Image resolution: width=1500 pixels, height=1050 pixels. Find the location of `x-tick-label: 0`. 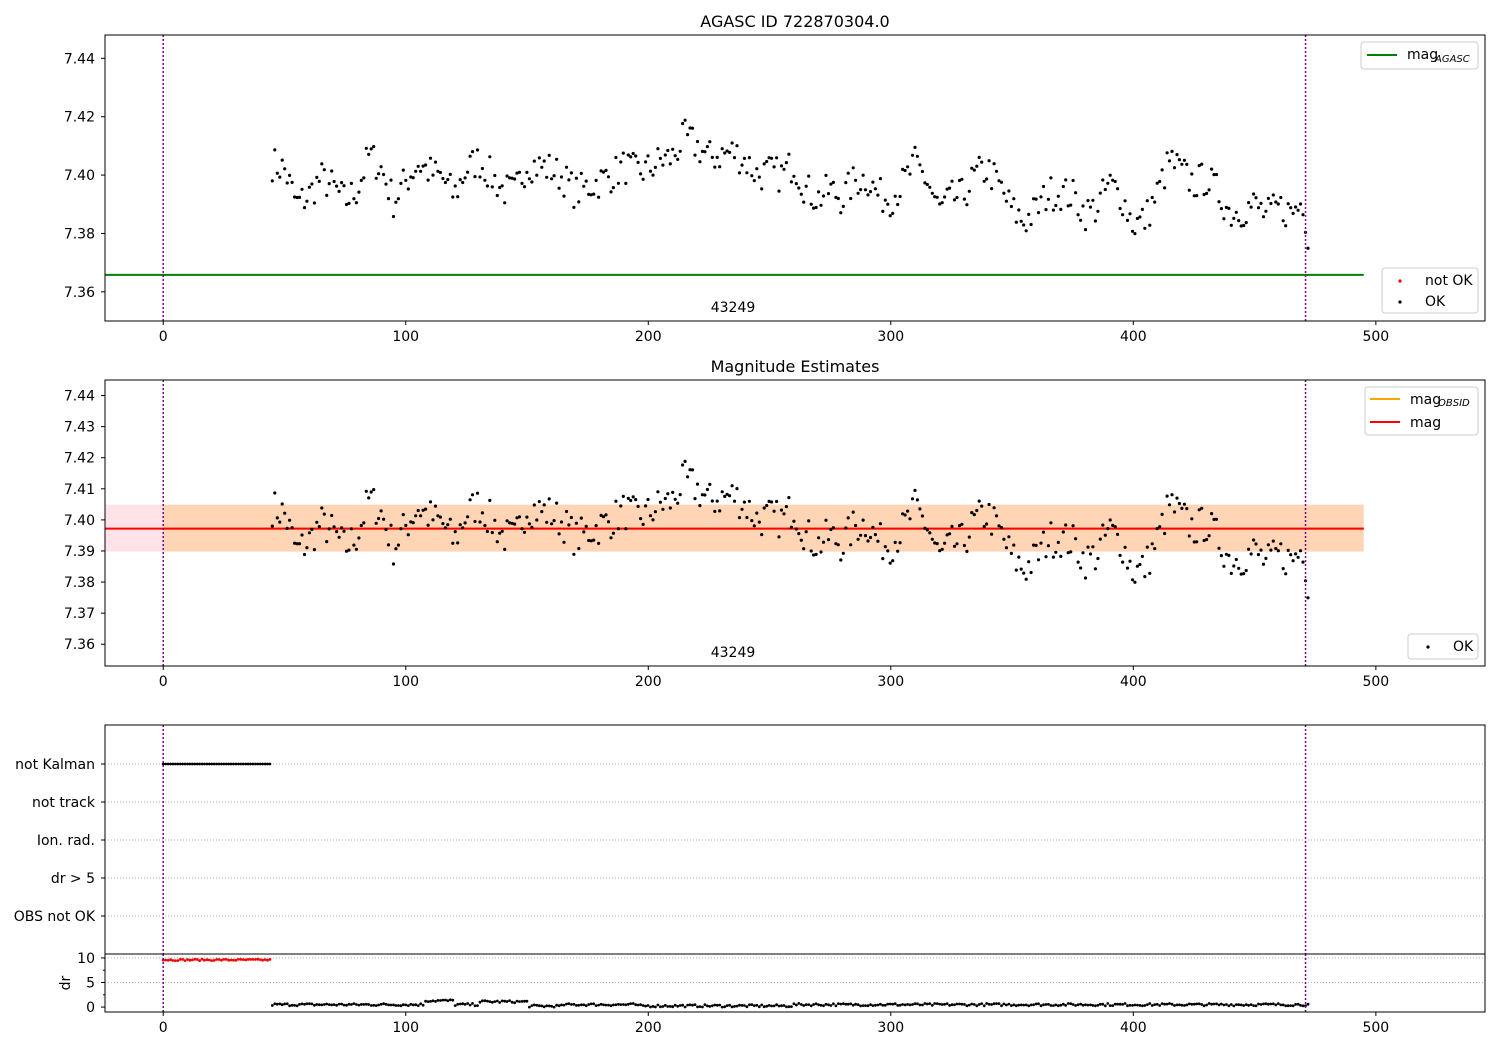

x-tick-label: 0 is located at coordinates (163, 682).